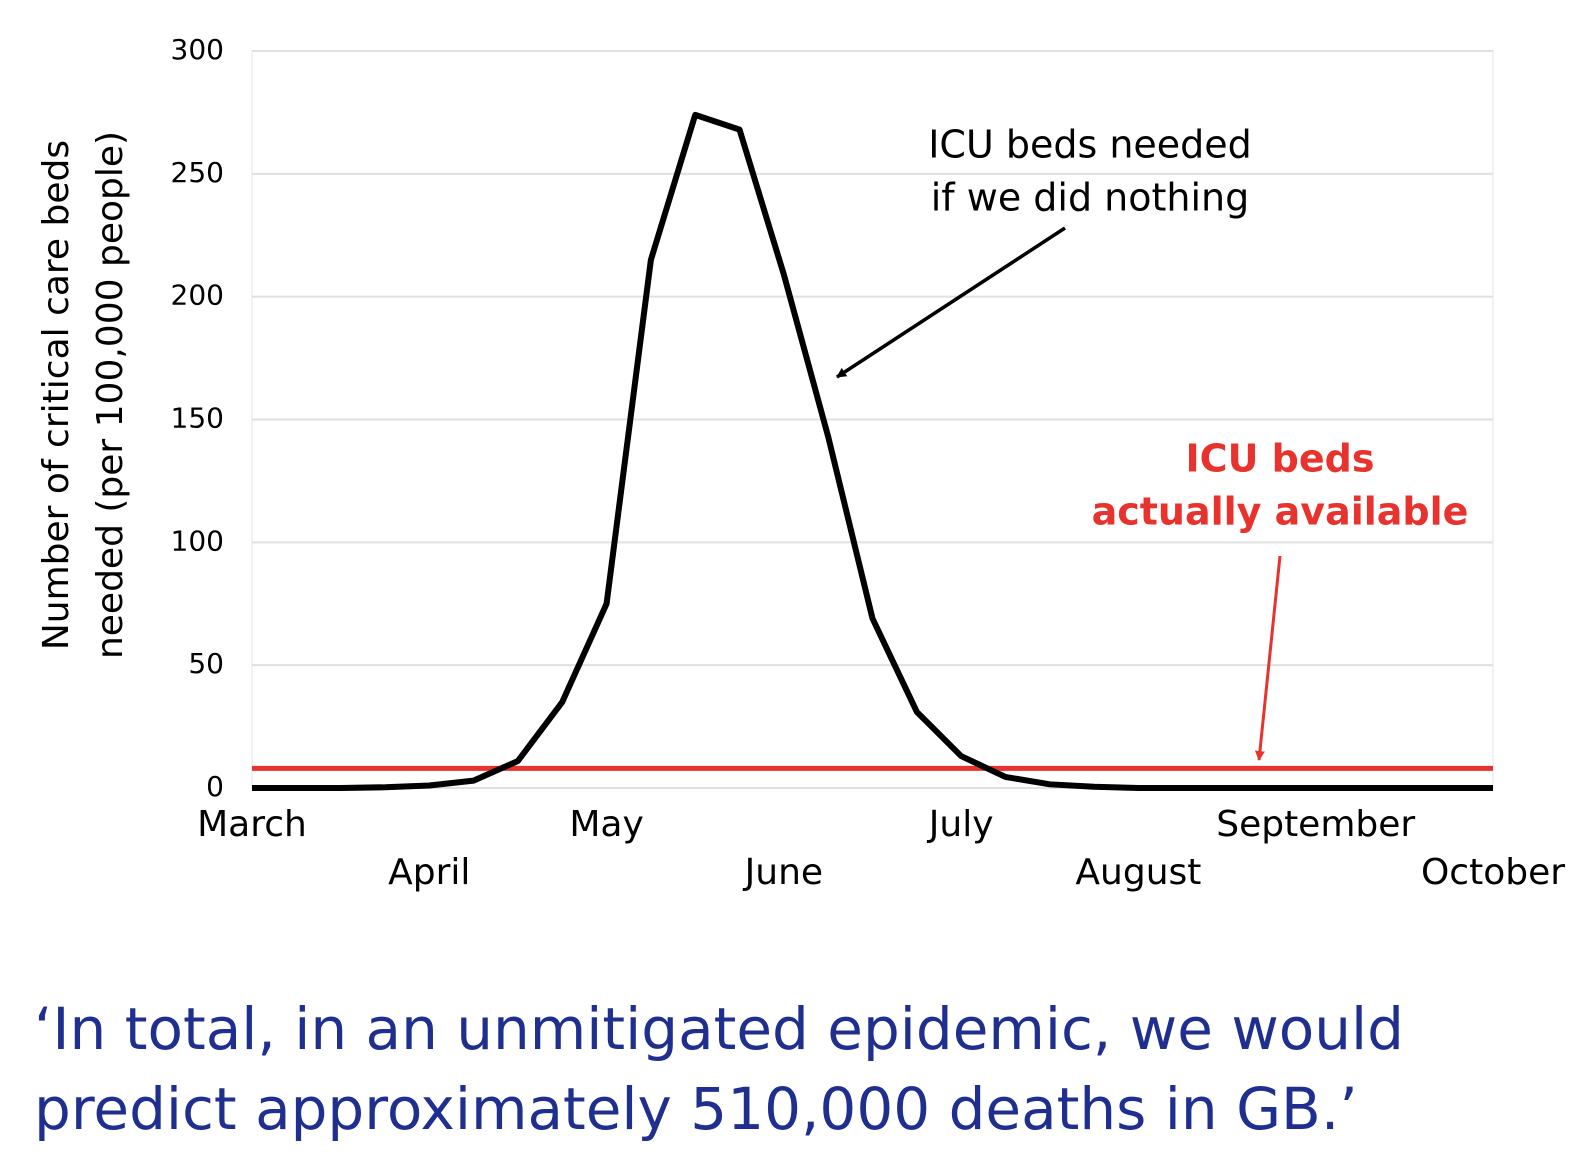 The width and height of the screenshot is (1592, 1166). Describe the element at coordinates (783, 872) in the screenshot. I see `x-tick-label: June` at that location.